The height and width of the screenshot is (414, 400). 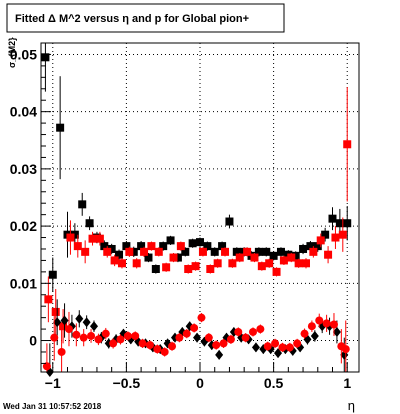 I want to click on y-tick-label: 0.02, so click(x=23, y=226).